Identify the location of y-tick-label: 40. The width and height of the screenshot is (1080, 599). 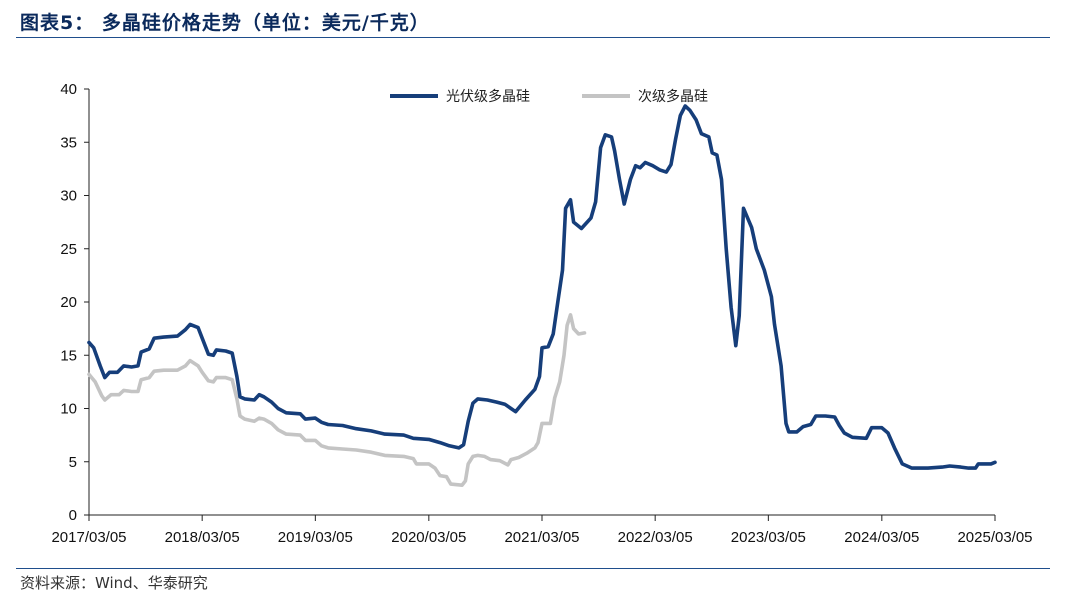
(68, 89).